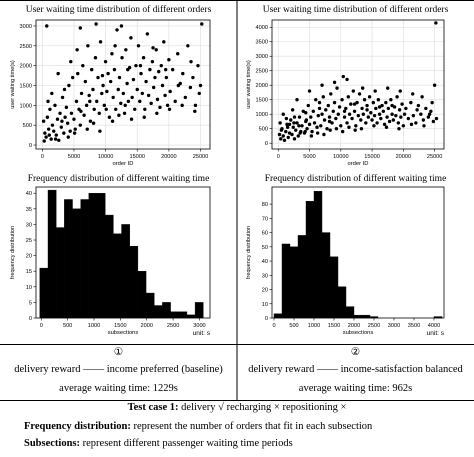  What do you see at coordinates (123, 252) in the screenshot?
I see `chart2-axes-box` at bounding box center [123, 252].